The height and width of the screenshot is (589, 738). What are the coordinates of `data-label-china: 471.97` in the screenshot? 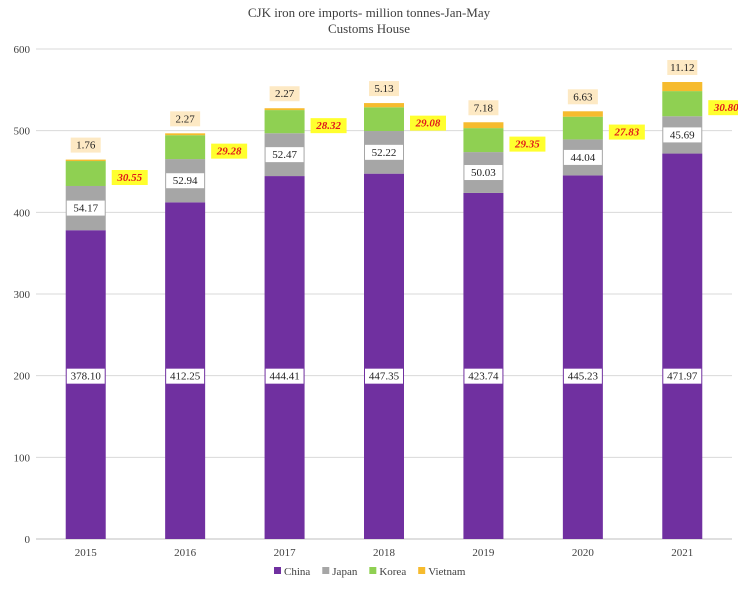 It's located at (682, 377).